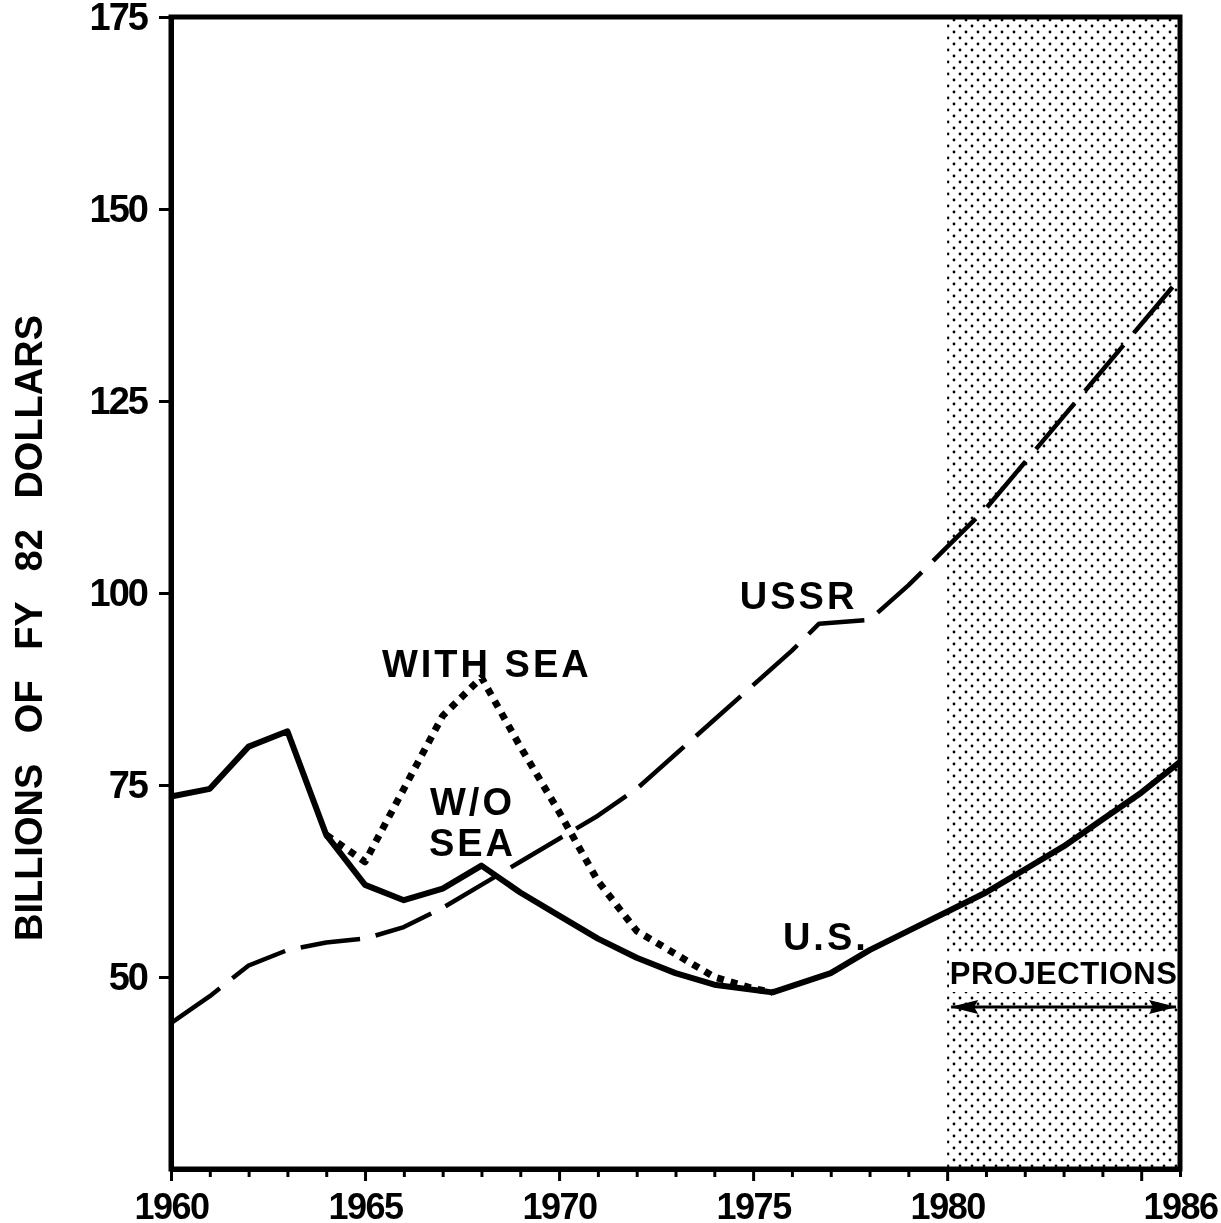  What do you see at coordinates (825, 936) in the screenshot?
I see `series-label: U.S.` at bounding box center [825, 936].